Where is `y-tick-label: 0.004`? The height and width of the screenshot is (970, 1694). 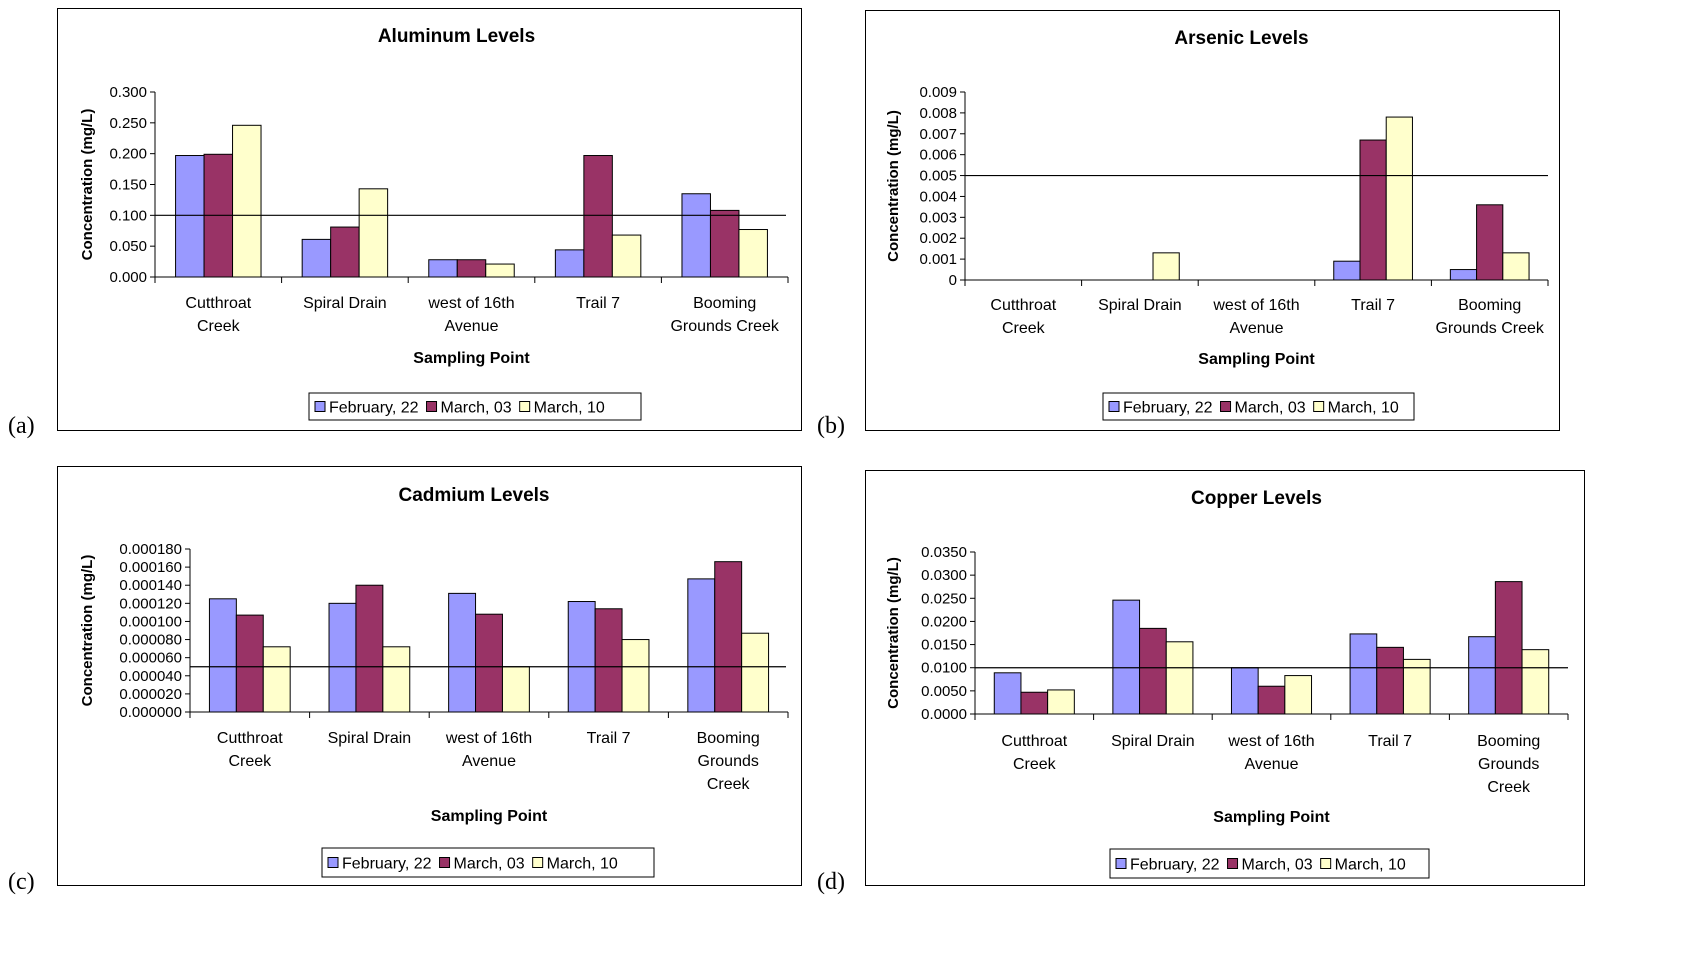 y-tick-label: 0.004 is located at coordinates (938, 196).